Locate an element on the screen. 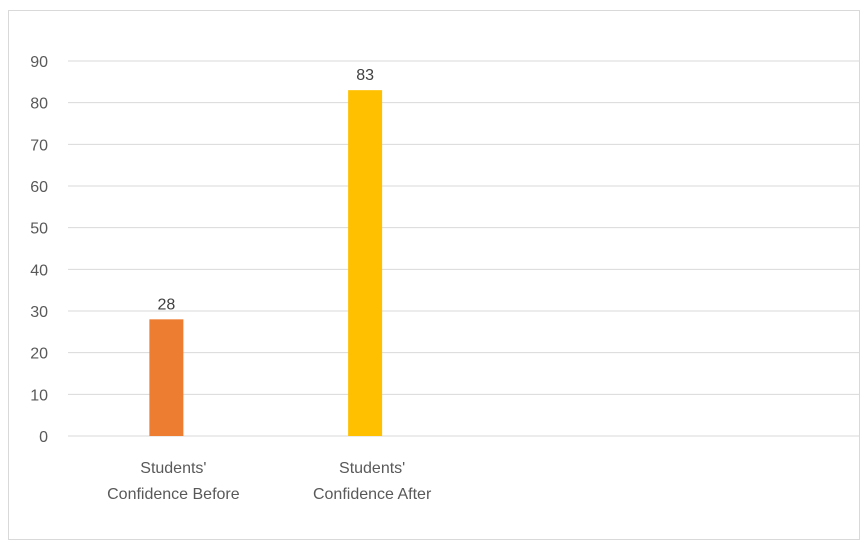 This screenshot has width=863, height=543. x-category-label: Confidence Before is located at coordinates (173, 494).